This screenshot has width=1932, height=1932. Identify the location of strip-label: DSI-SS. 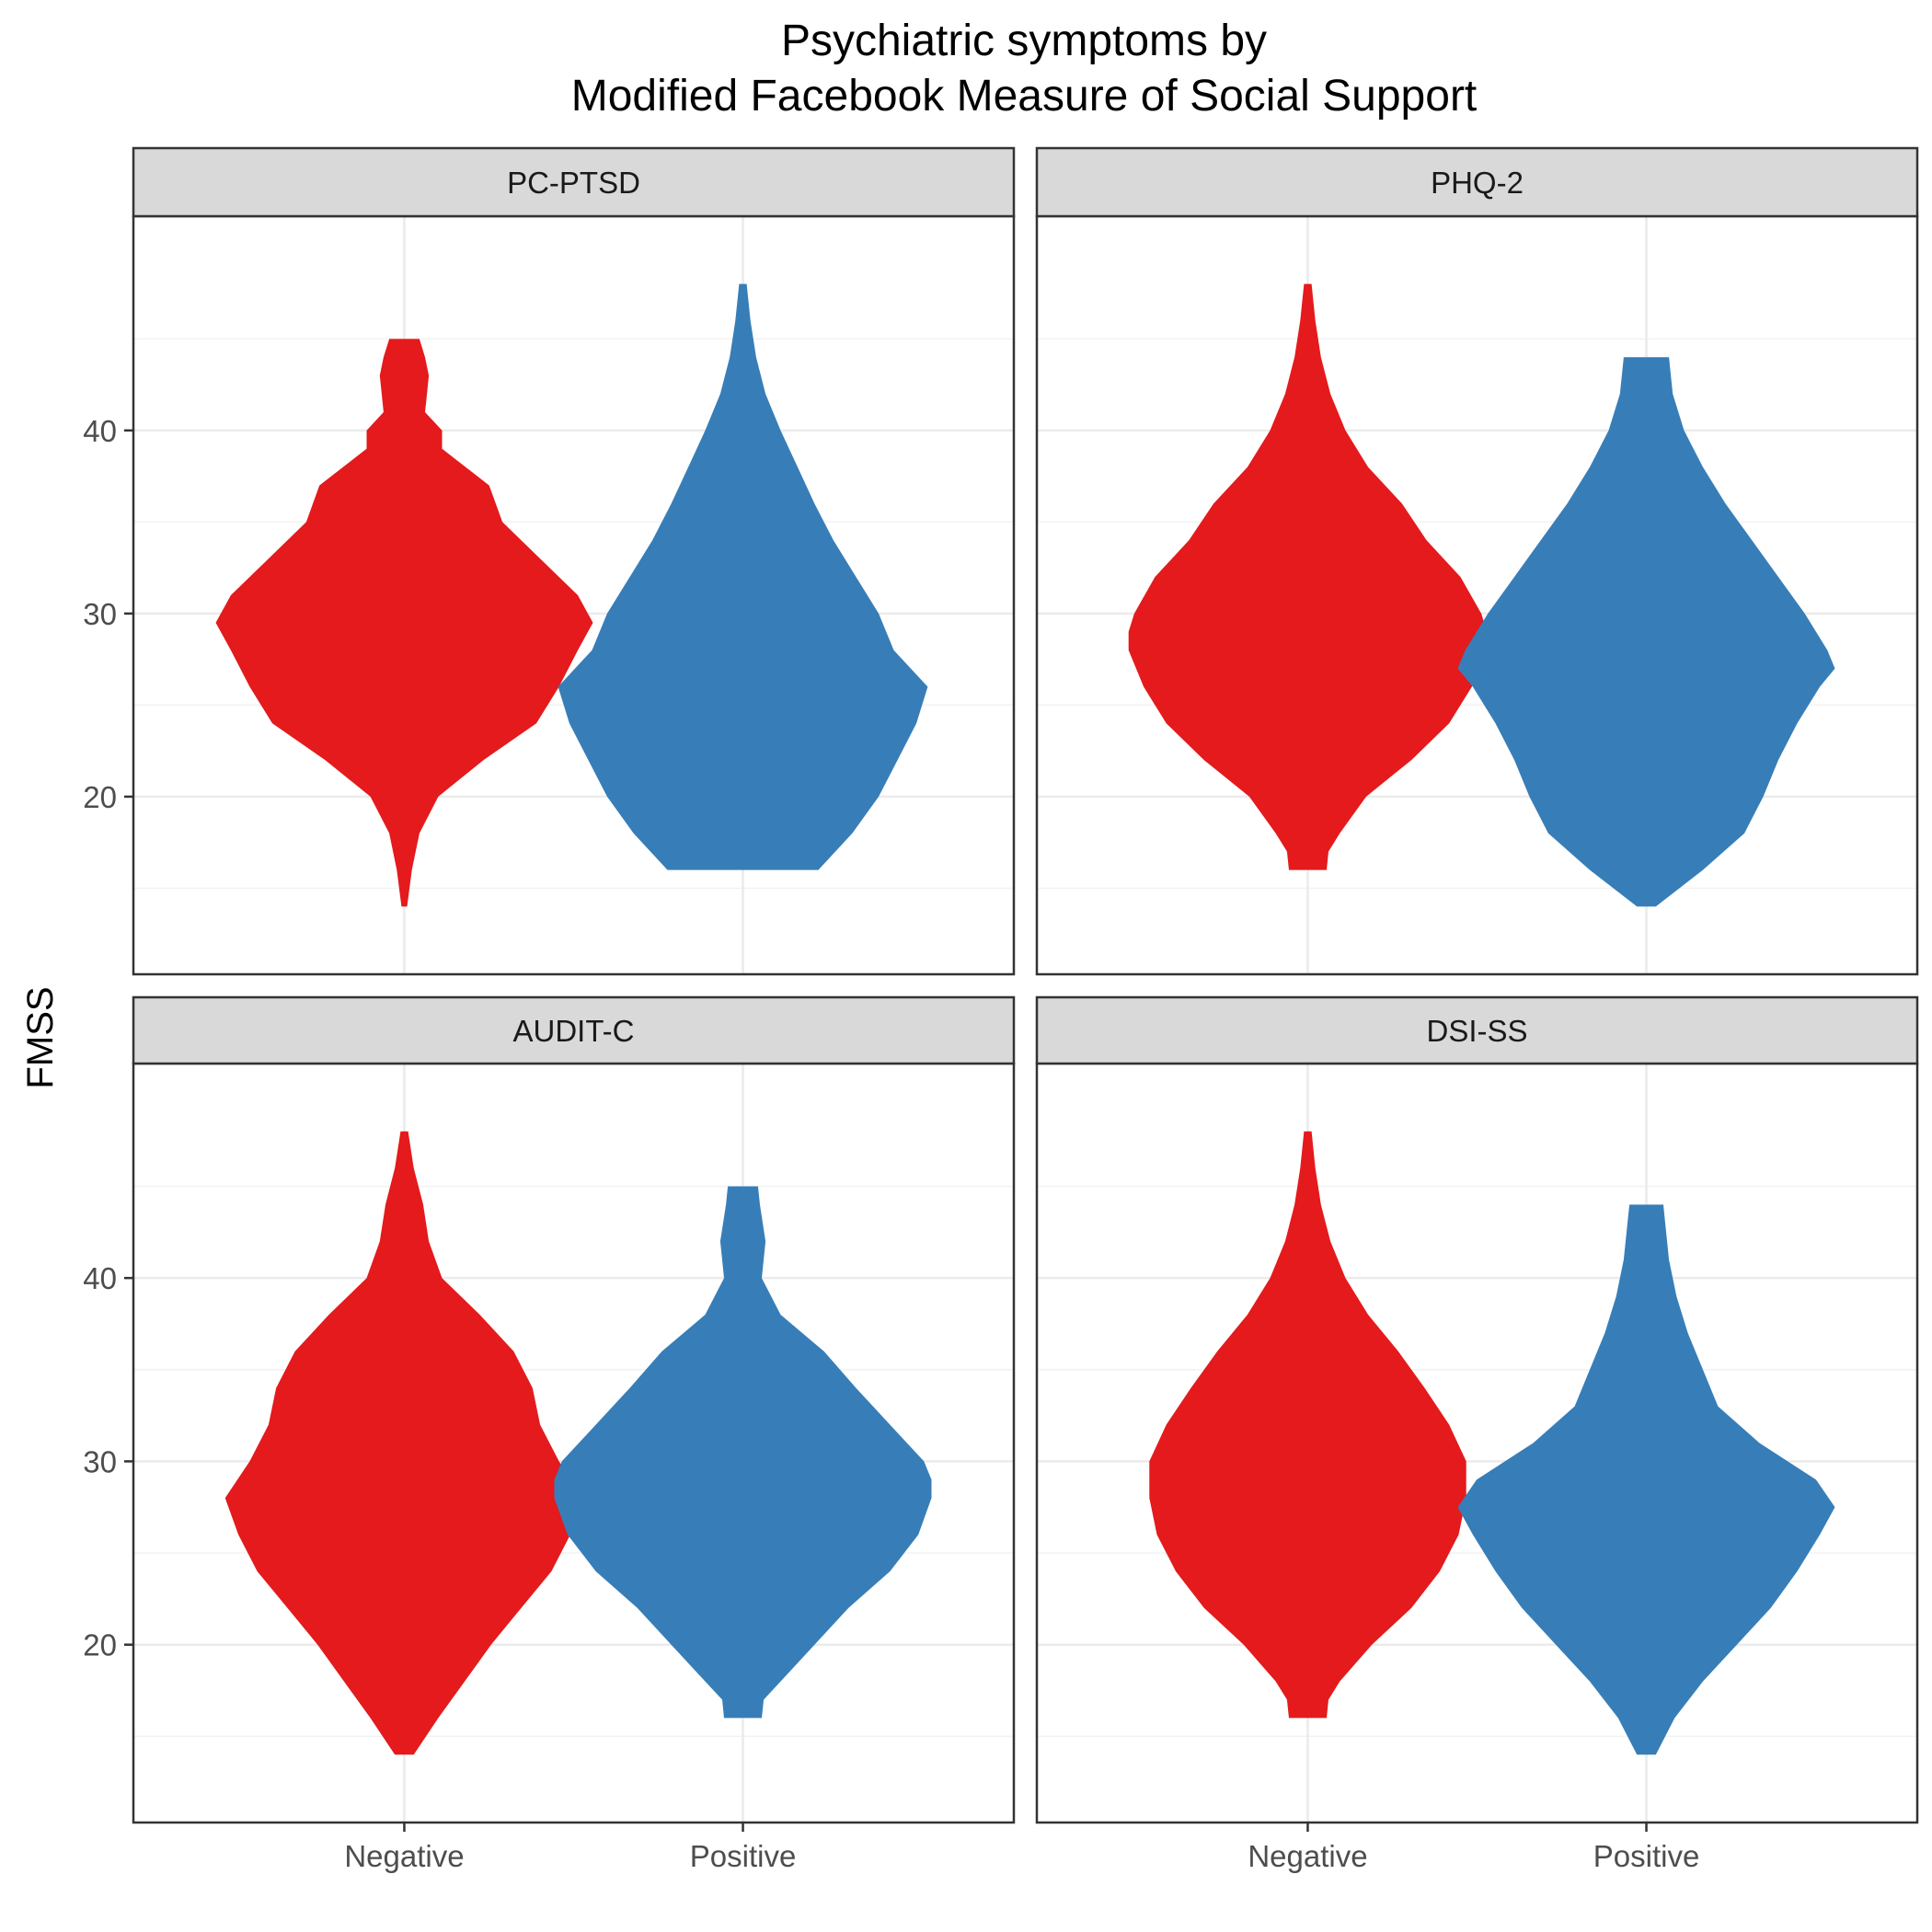
(1476, 1031).